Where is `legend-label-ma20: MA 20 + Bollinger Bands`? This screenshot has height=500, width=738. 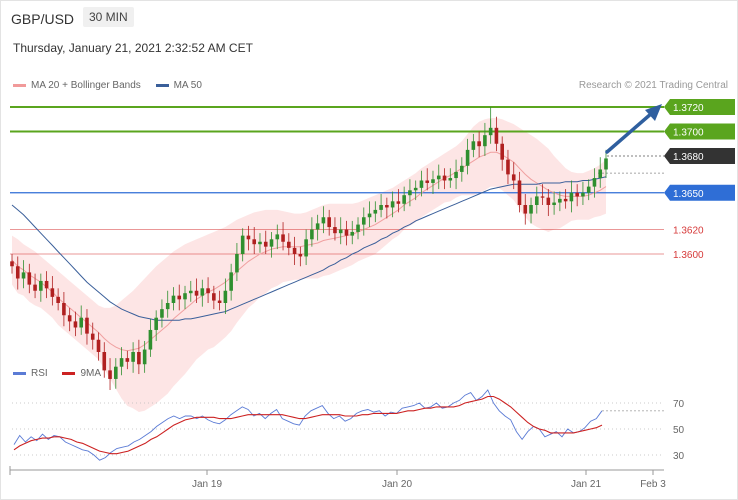 legend-label-ma20: MA 20 + Bollinger Bands is located at coordinates (86, 85).